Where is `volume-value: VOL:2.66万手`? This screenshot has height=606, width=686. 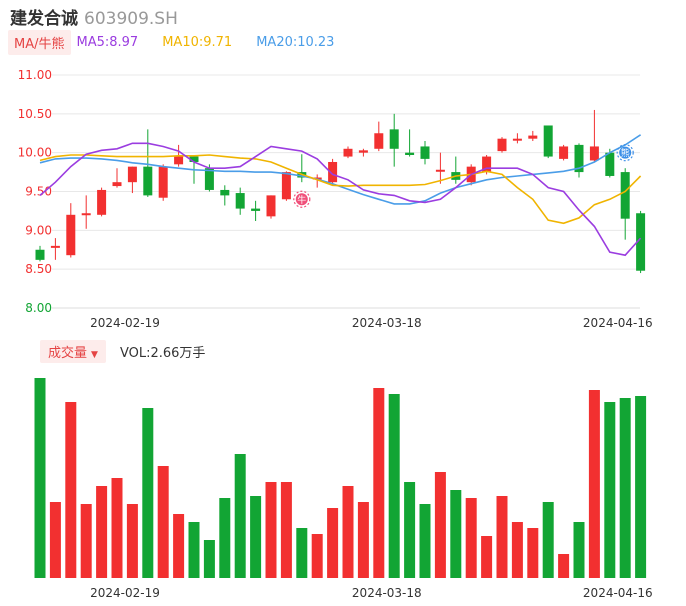 volume-value: VOL:2.66万手 is located at coordinates (162, 353).